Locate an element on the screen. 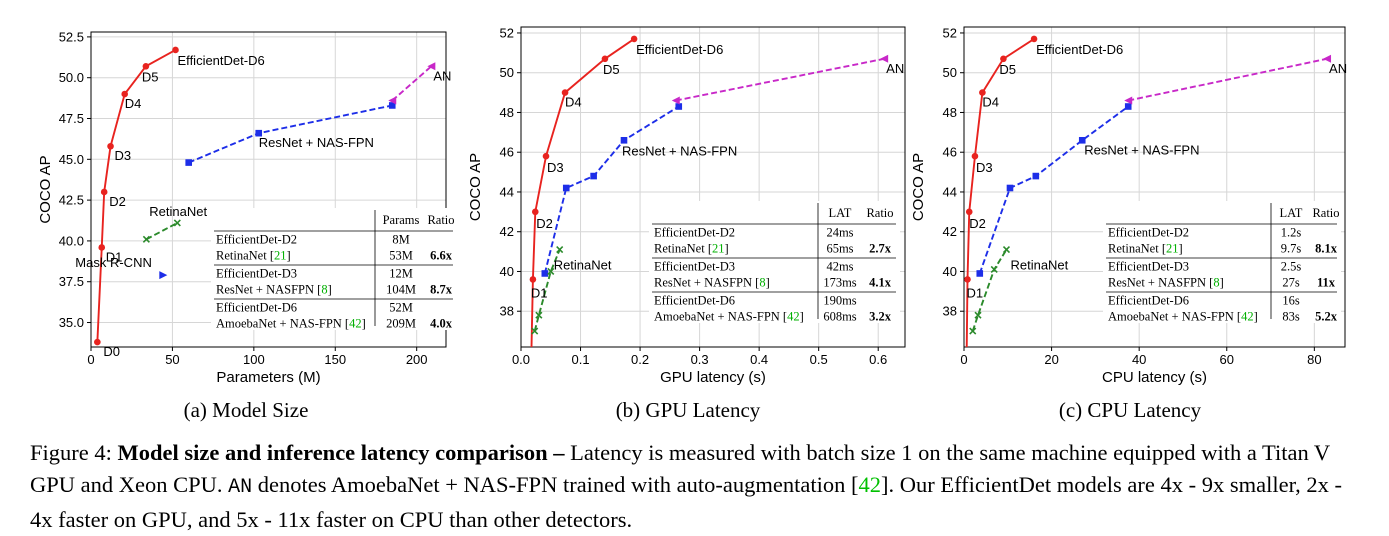  caption-c: (c) CPU Latency is located at coordinates (1130, 410).